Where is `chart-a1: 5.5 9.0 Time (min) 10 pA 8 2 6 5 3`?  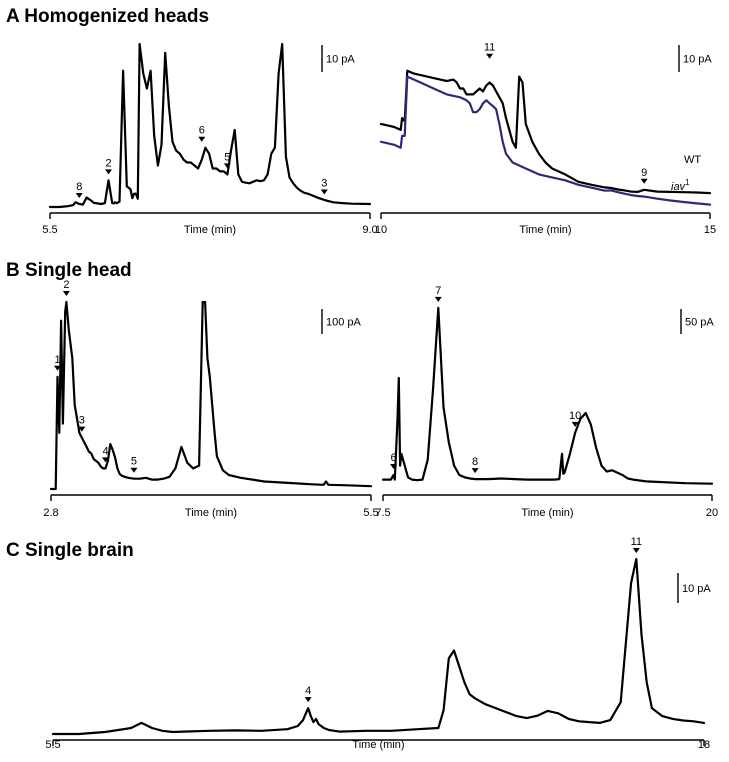
chart-a1: 5.5 9.0 Time (min) 10 pA 8 2 6 5 3 is located at coordinates (210, 139).